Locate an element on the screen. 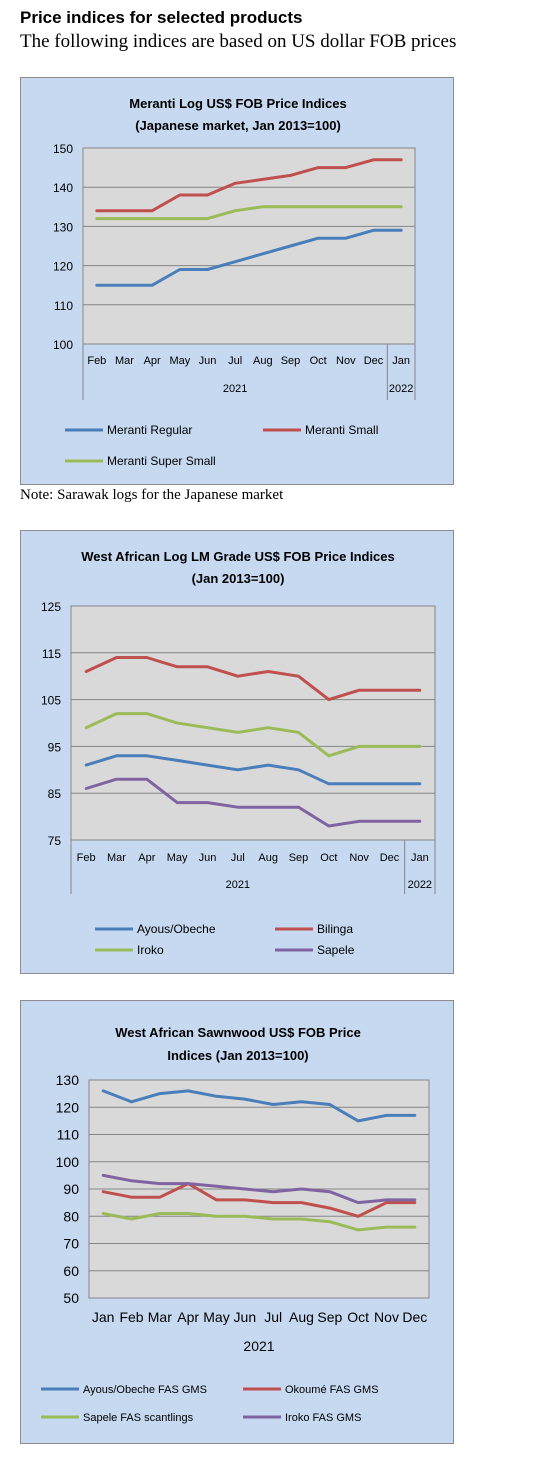 The width and height of the screenshot is (541, 1461). y-tick-label: 140 is located at coordinates (63, 188).